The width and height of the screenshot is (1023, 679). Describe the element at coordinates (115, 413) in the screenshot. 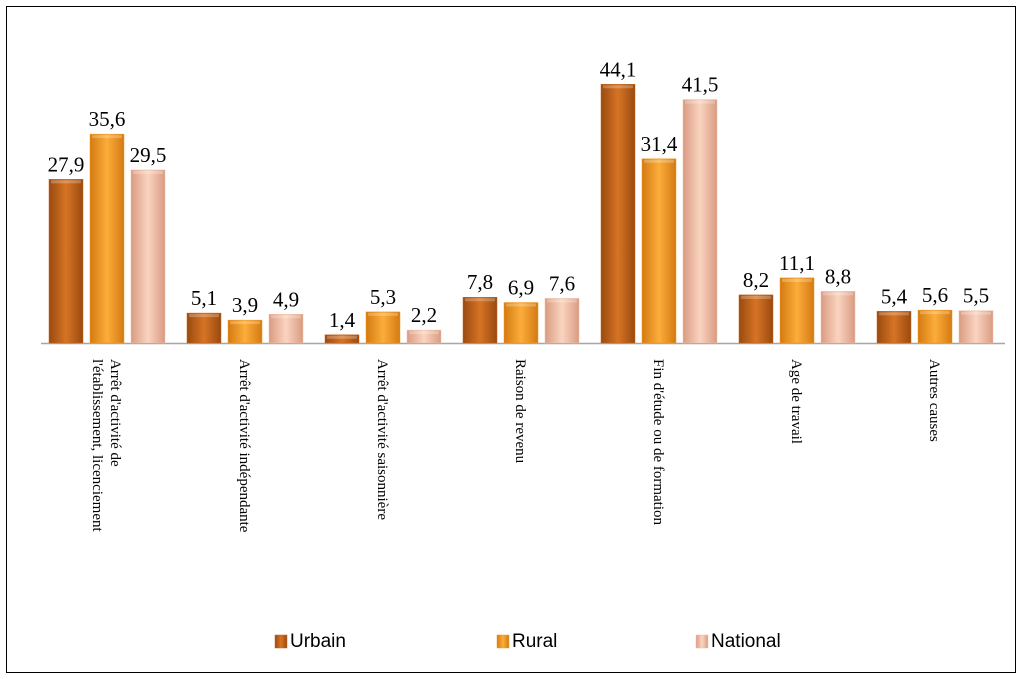

I see `category-label-0-line0: Arrêt d'activité de` at that location.